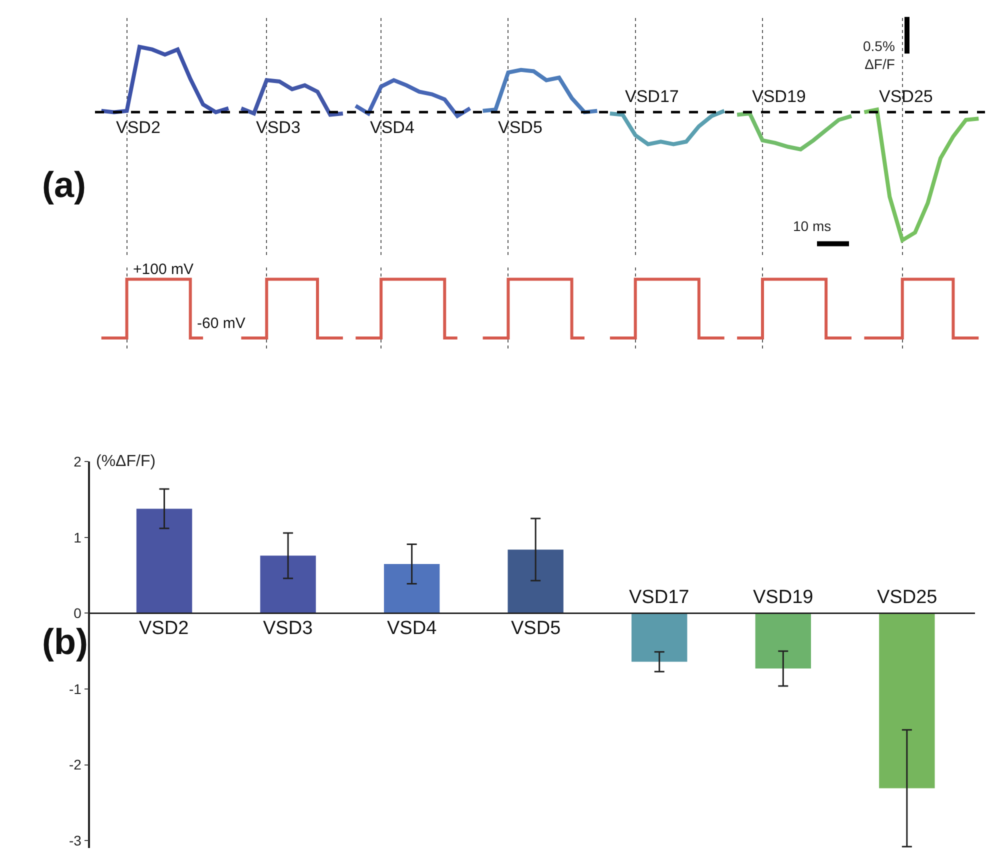 The height and width of the screenshot is (858, 989). I want to click on x-tick-label: VSD4, so click(412, 628).